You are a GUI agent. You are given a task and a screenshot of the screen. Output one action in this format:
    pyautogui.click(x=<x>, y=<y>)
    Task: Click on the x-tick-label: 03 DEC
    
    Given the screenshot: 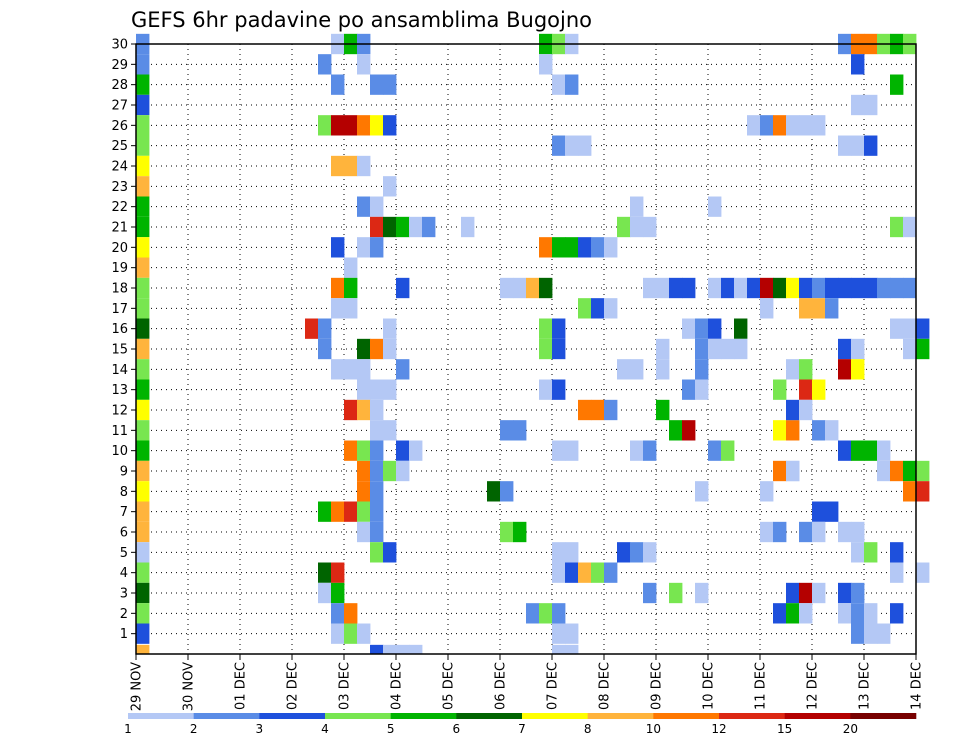 What is the action you would take?
    pyautogui.click(x=345, y=686)
    